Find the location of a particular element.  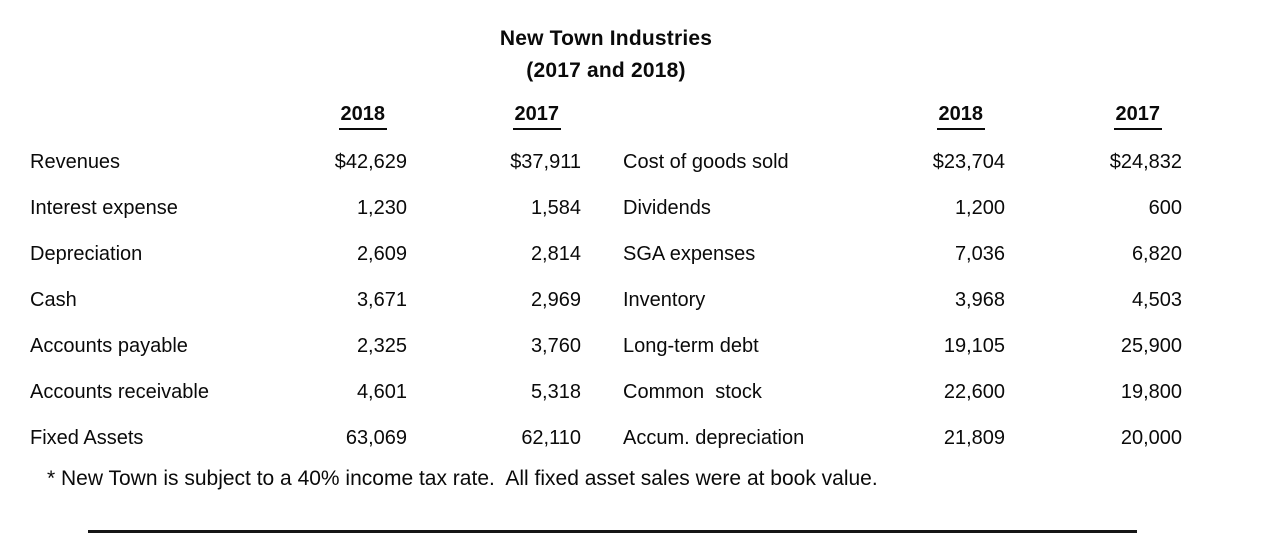

left-column-header-2018: 2018 is located at coordinates (339, 116).